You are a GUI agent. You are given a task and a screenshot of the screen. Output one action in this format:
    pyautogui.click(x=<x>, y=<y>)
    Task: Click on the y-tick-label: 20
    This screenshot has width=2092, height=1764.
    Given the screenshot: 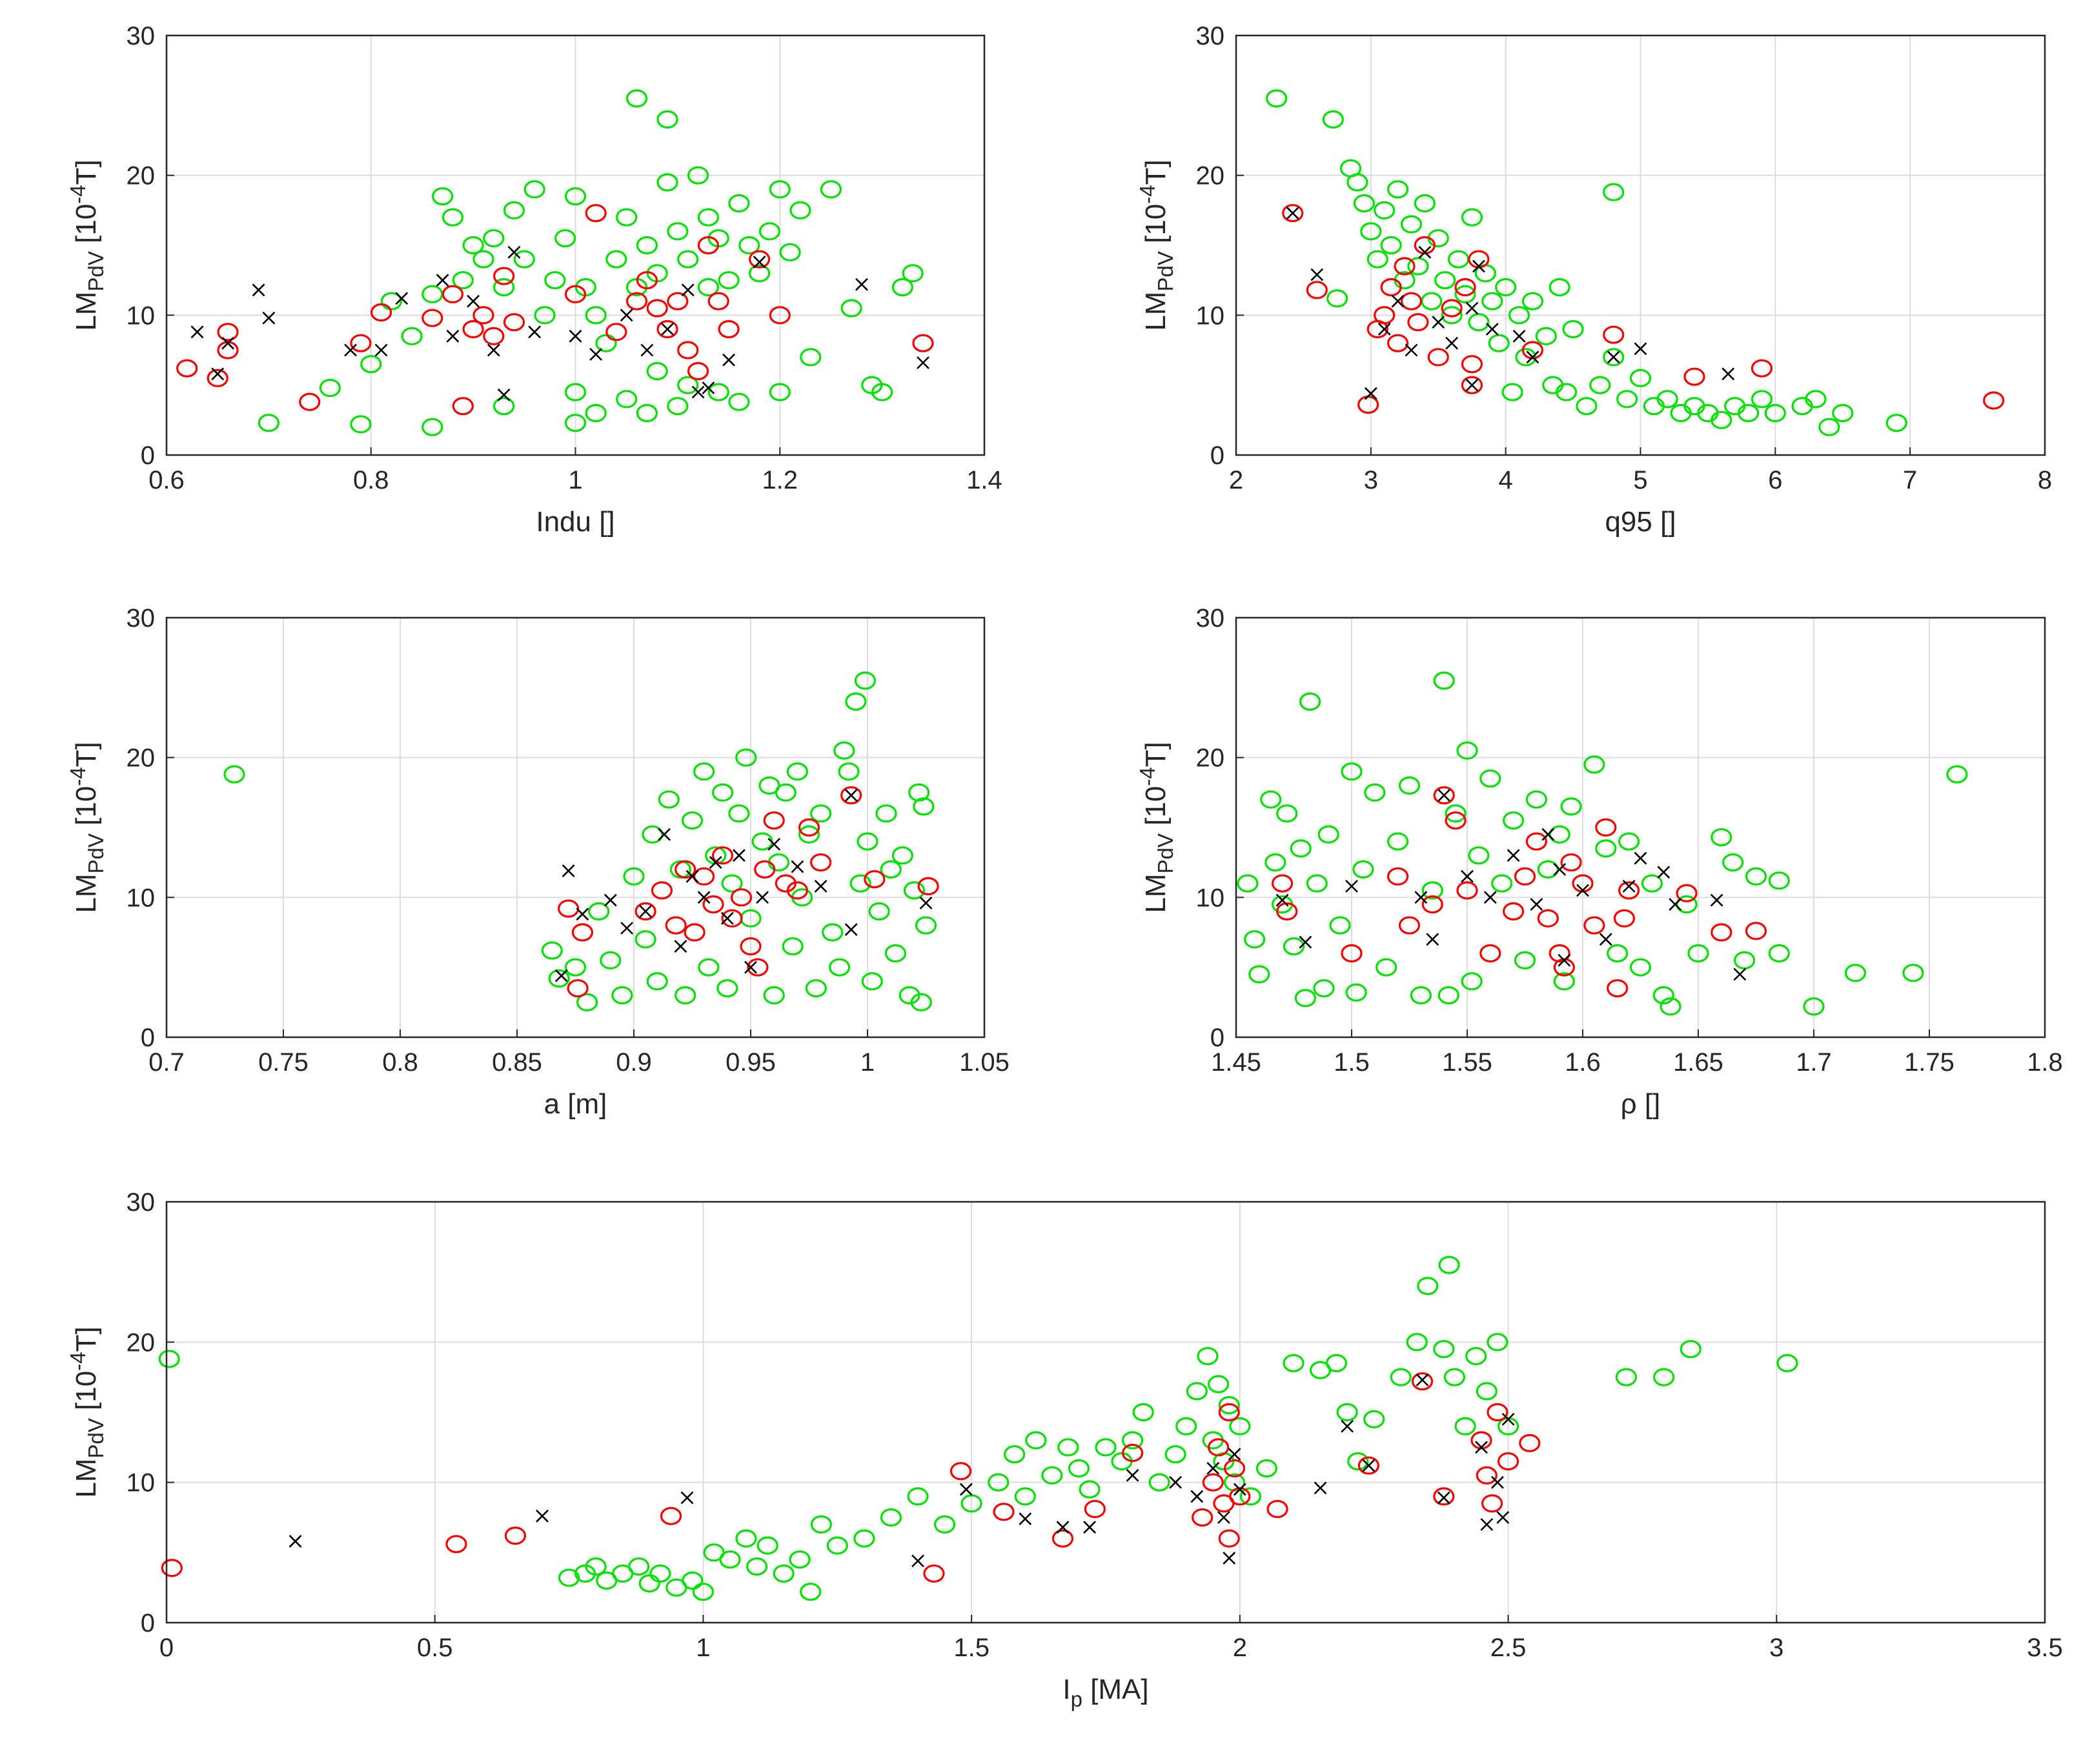 What is the action you would take?
    pyautogui.click(x=141, y=758)
    